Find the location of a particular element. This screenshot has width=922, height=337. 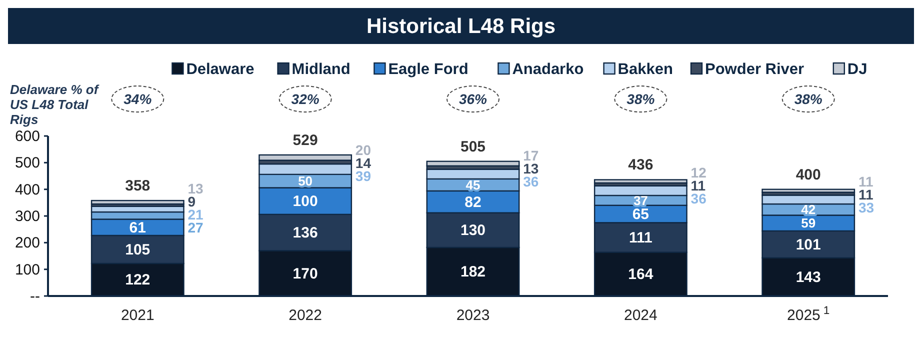

x-tick-label: 2024 is located at coordinates (641, 315).